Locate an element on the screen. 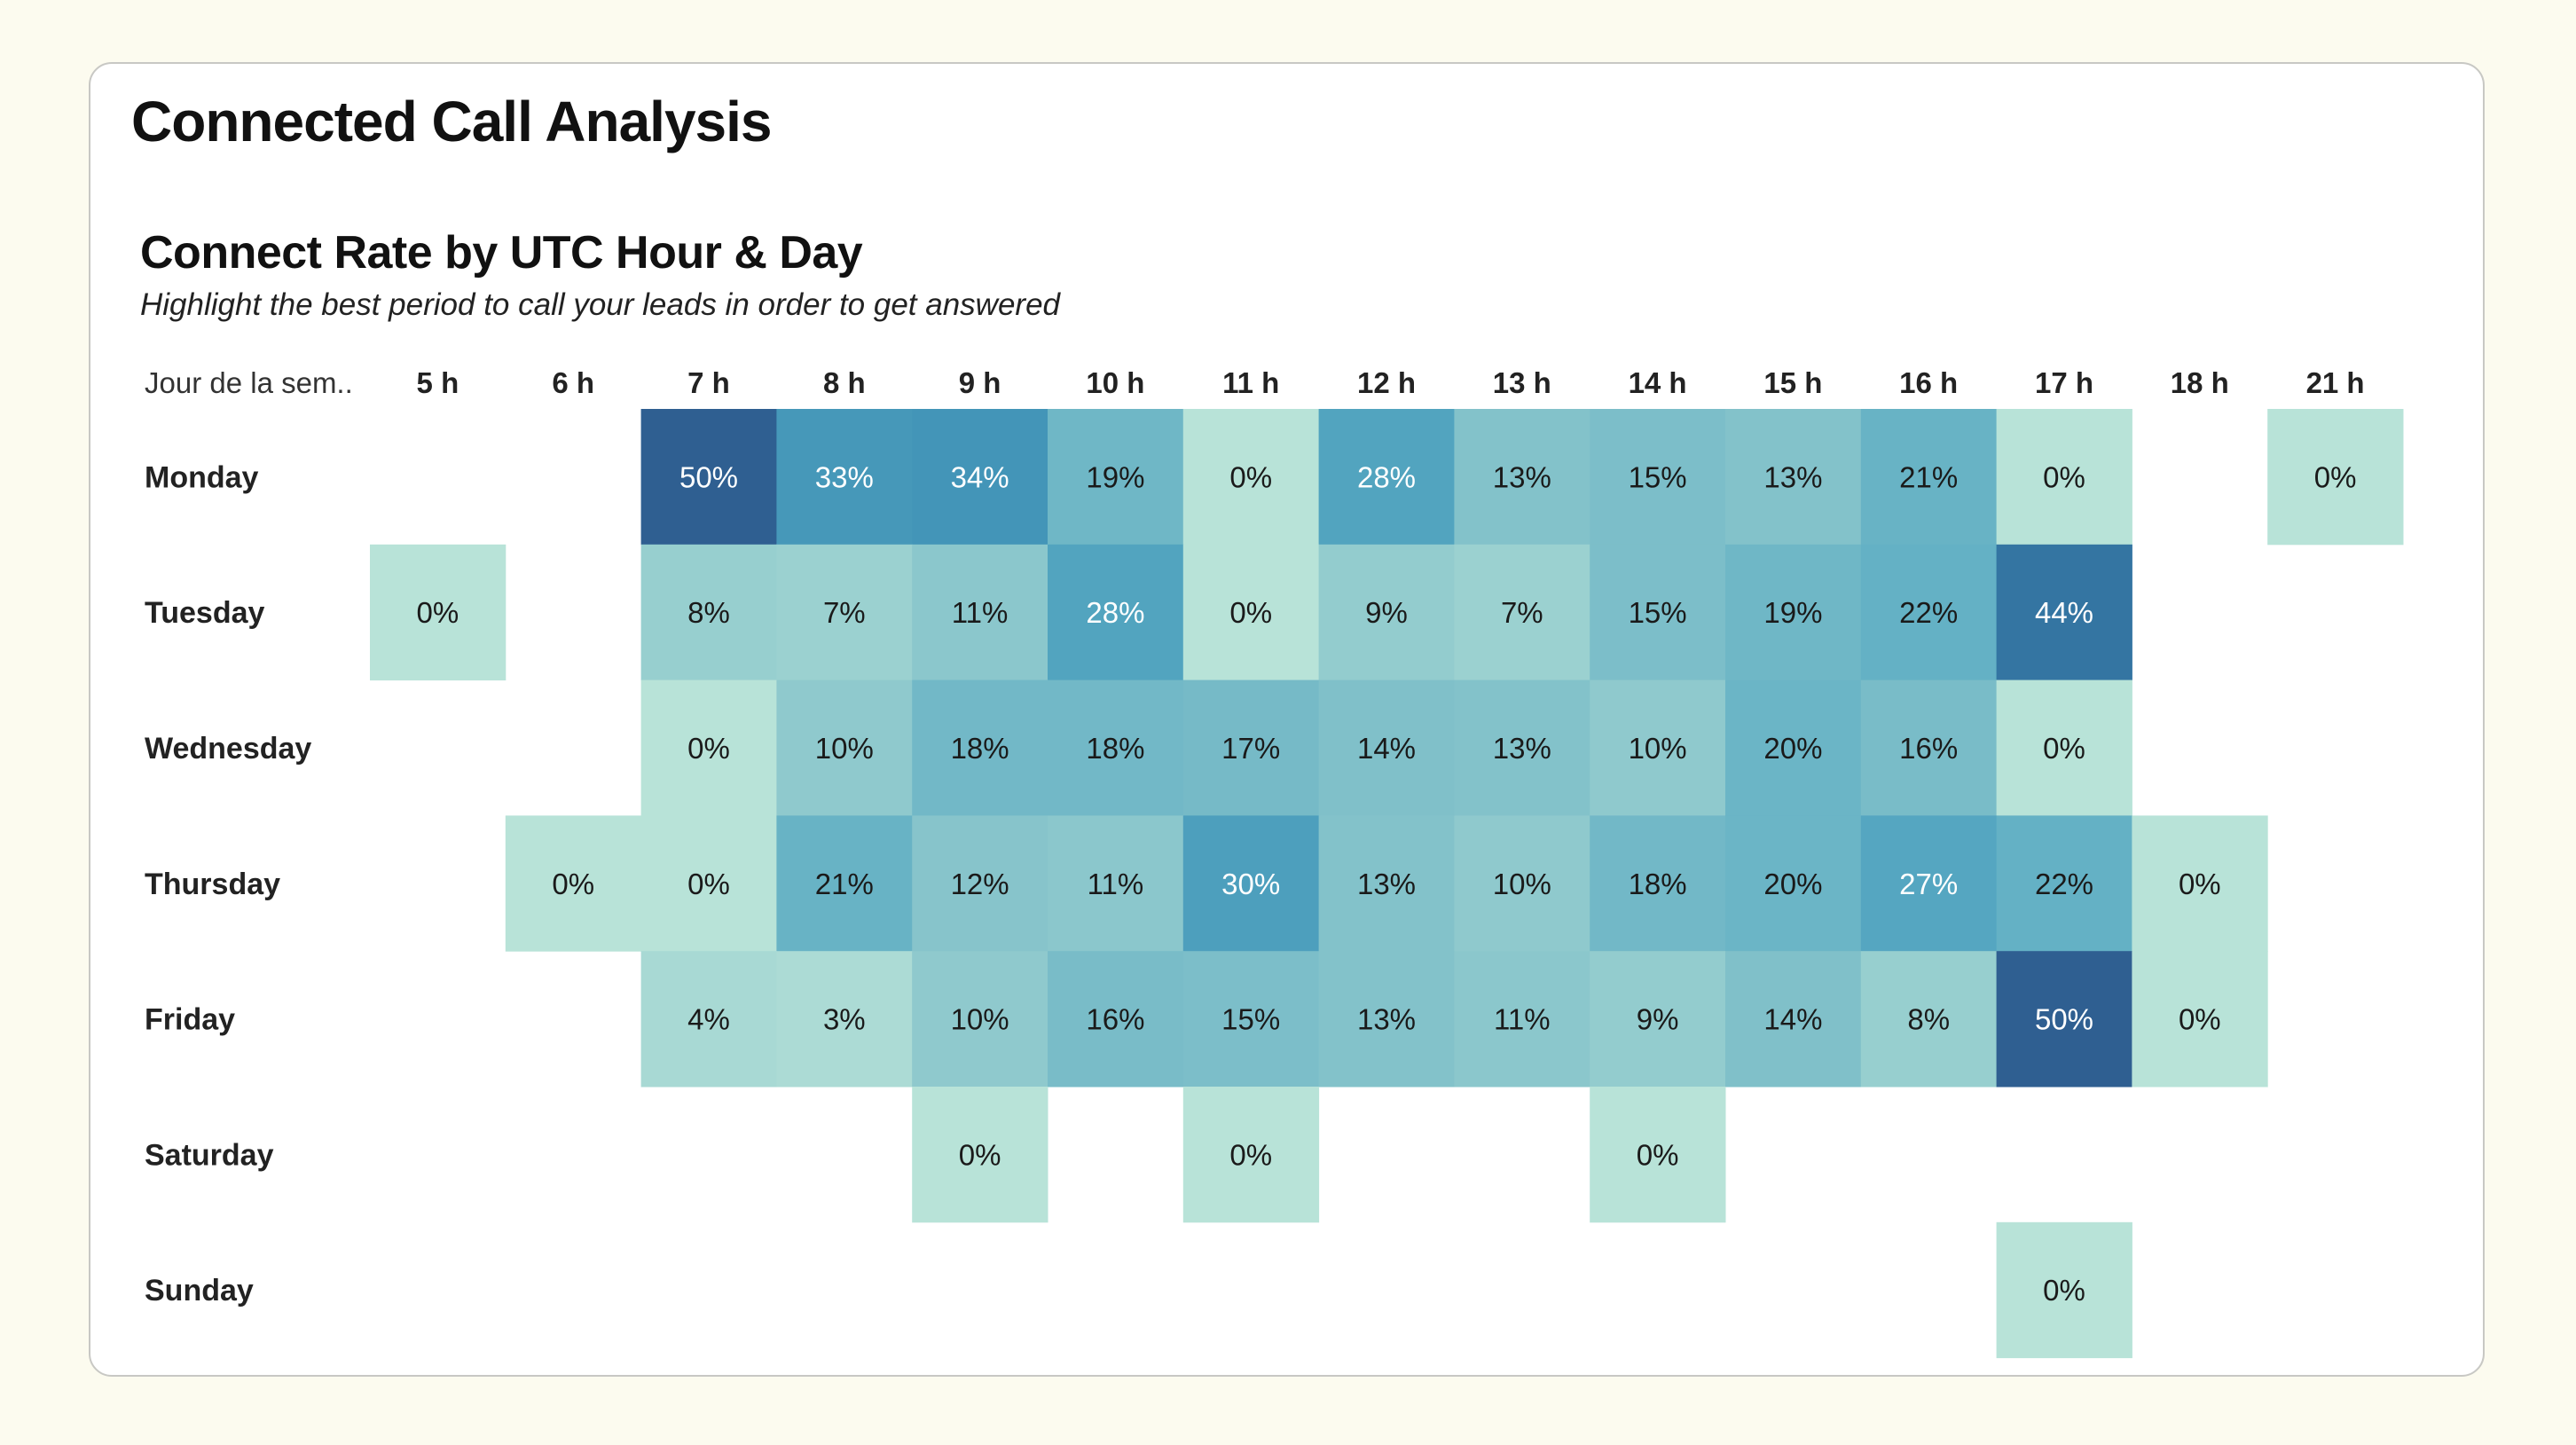 The height and width of the screenshot is (1445, 2576). hour-label: 9 h is located at coordinates (980, 382).